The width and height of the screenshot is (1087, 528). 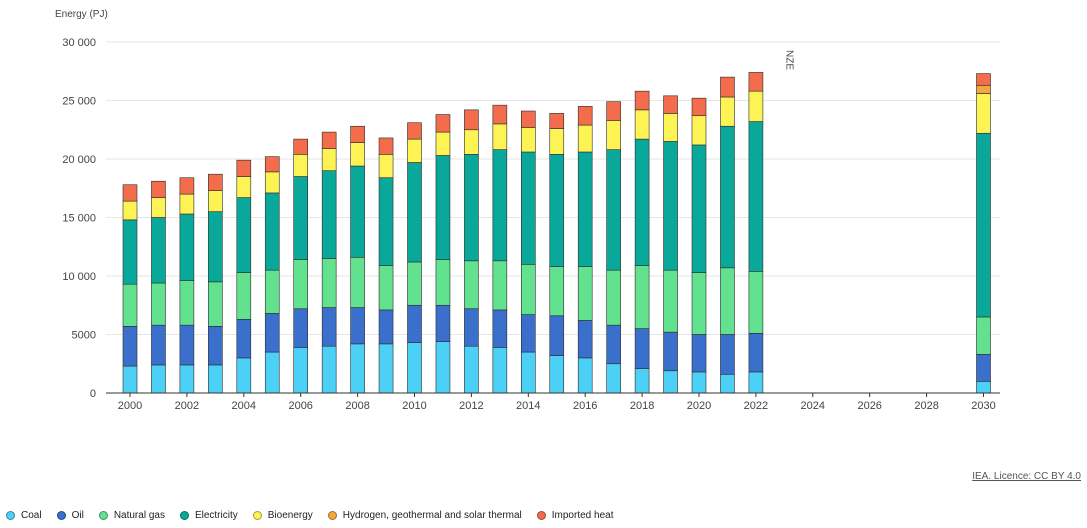 What do you see at coordinates (79, 277) in the screenshot?
I see `y-tick-label: 10 000` at bounding box center [79, 277].